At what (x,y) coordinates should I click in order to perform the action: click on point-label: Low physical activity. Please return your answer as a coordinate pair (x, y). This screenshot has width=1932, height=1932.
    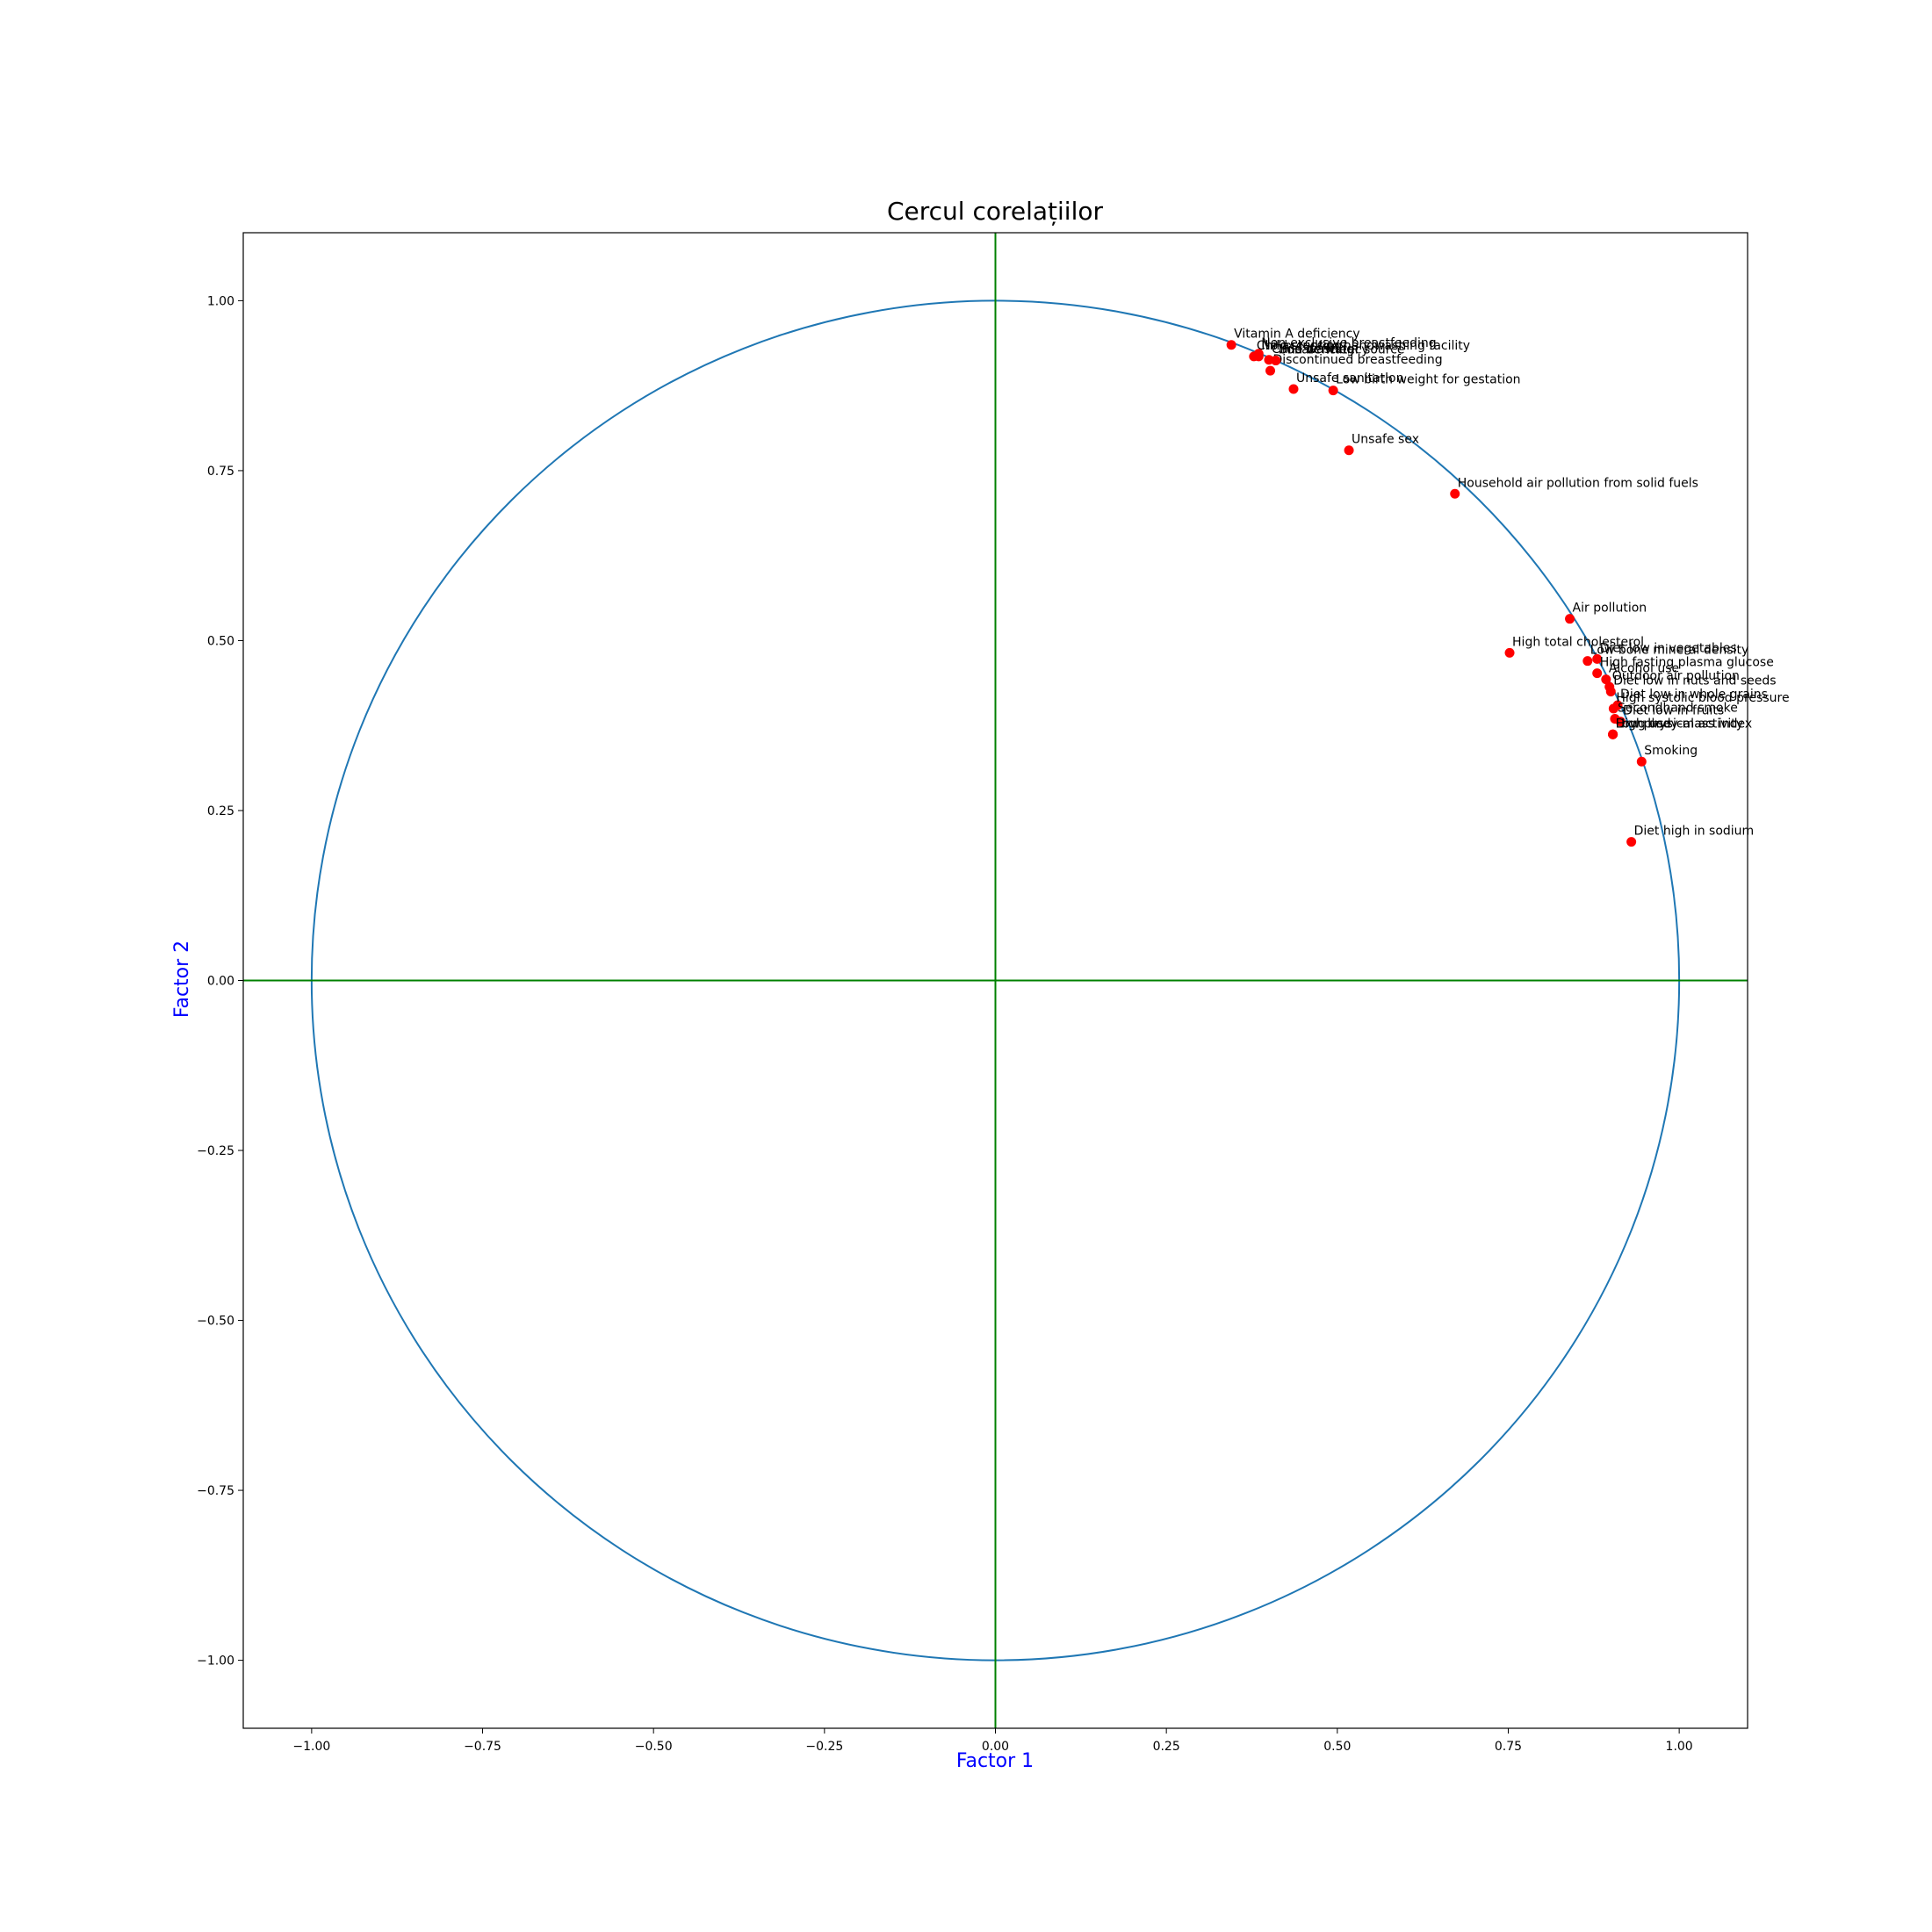
    Looking at the image, I should click on (1680, 724).